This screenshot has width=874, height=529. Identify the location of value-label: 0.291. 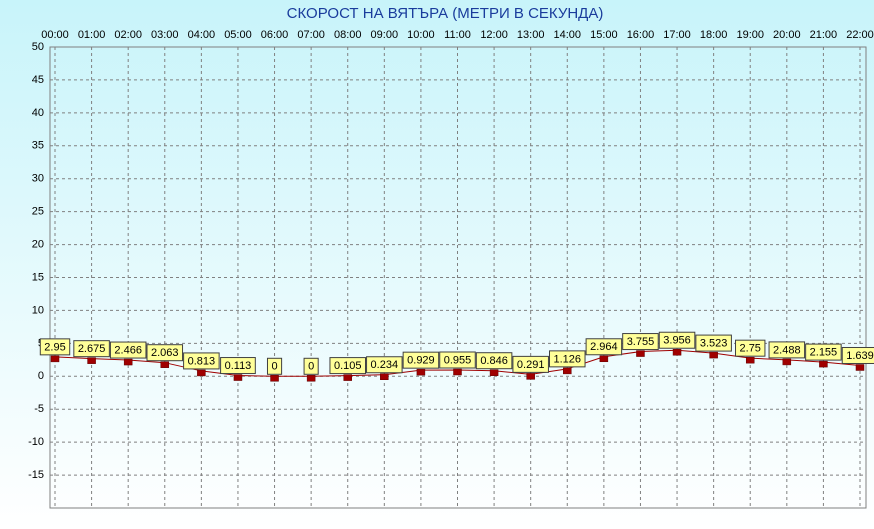
(531, 365).